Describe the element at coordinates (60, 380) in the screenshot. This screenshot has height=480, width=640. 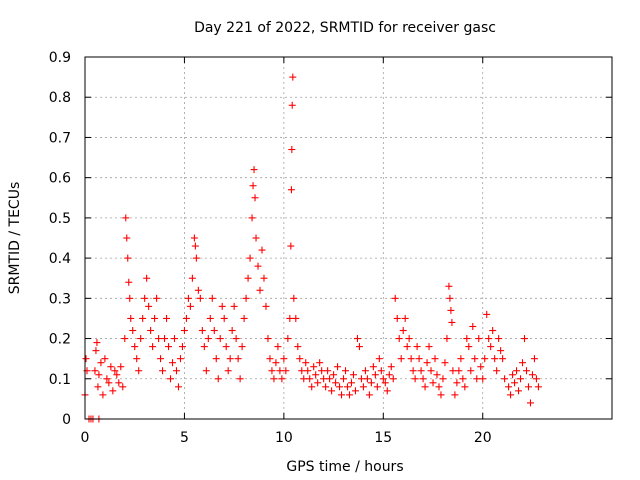
I see `y-tick-label: 0.1` at that location.